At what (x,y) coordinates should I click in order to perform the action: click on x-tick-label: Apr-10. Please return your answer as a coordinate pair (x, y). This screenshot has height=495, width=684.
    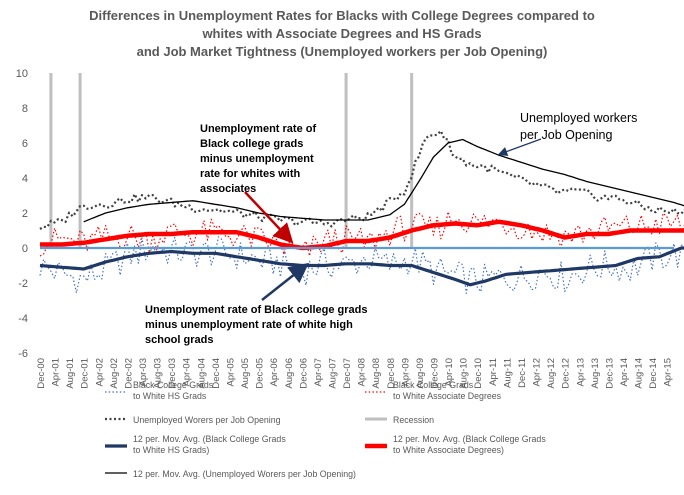
    Looking at the image, I should click on (449, 372).